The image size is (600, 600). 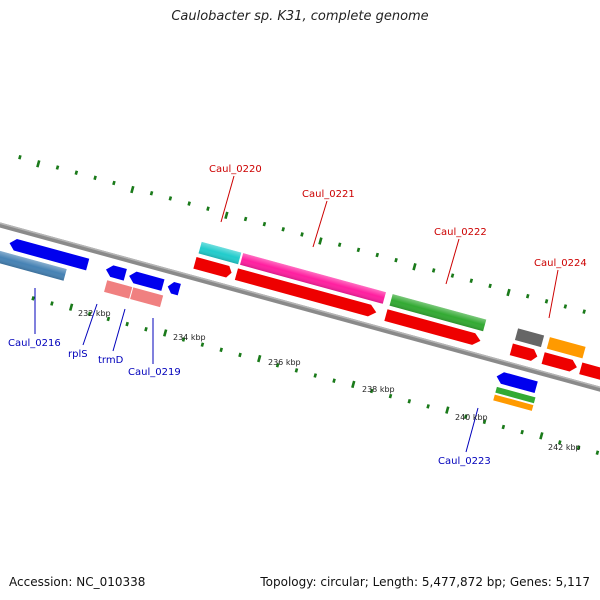 I want to click on gene-label-caul-0222: Caul_0222, so click(x=460, y=232).